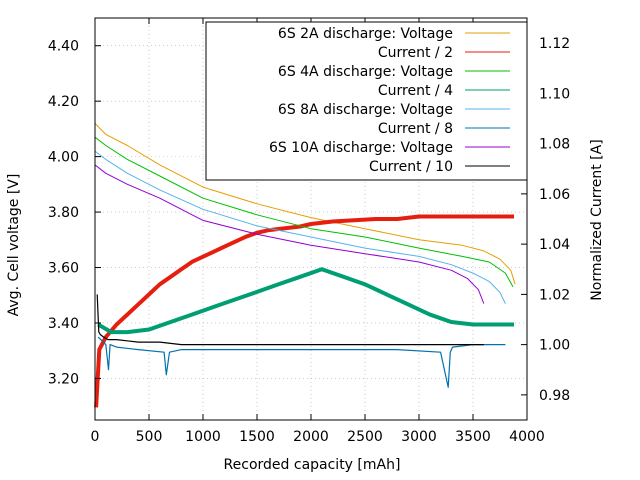  Describe the element at coordinates (257, 437) in the screenshot. I see `x-tick-label: 1500` at that location.